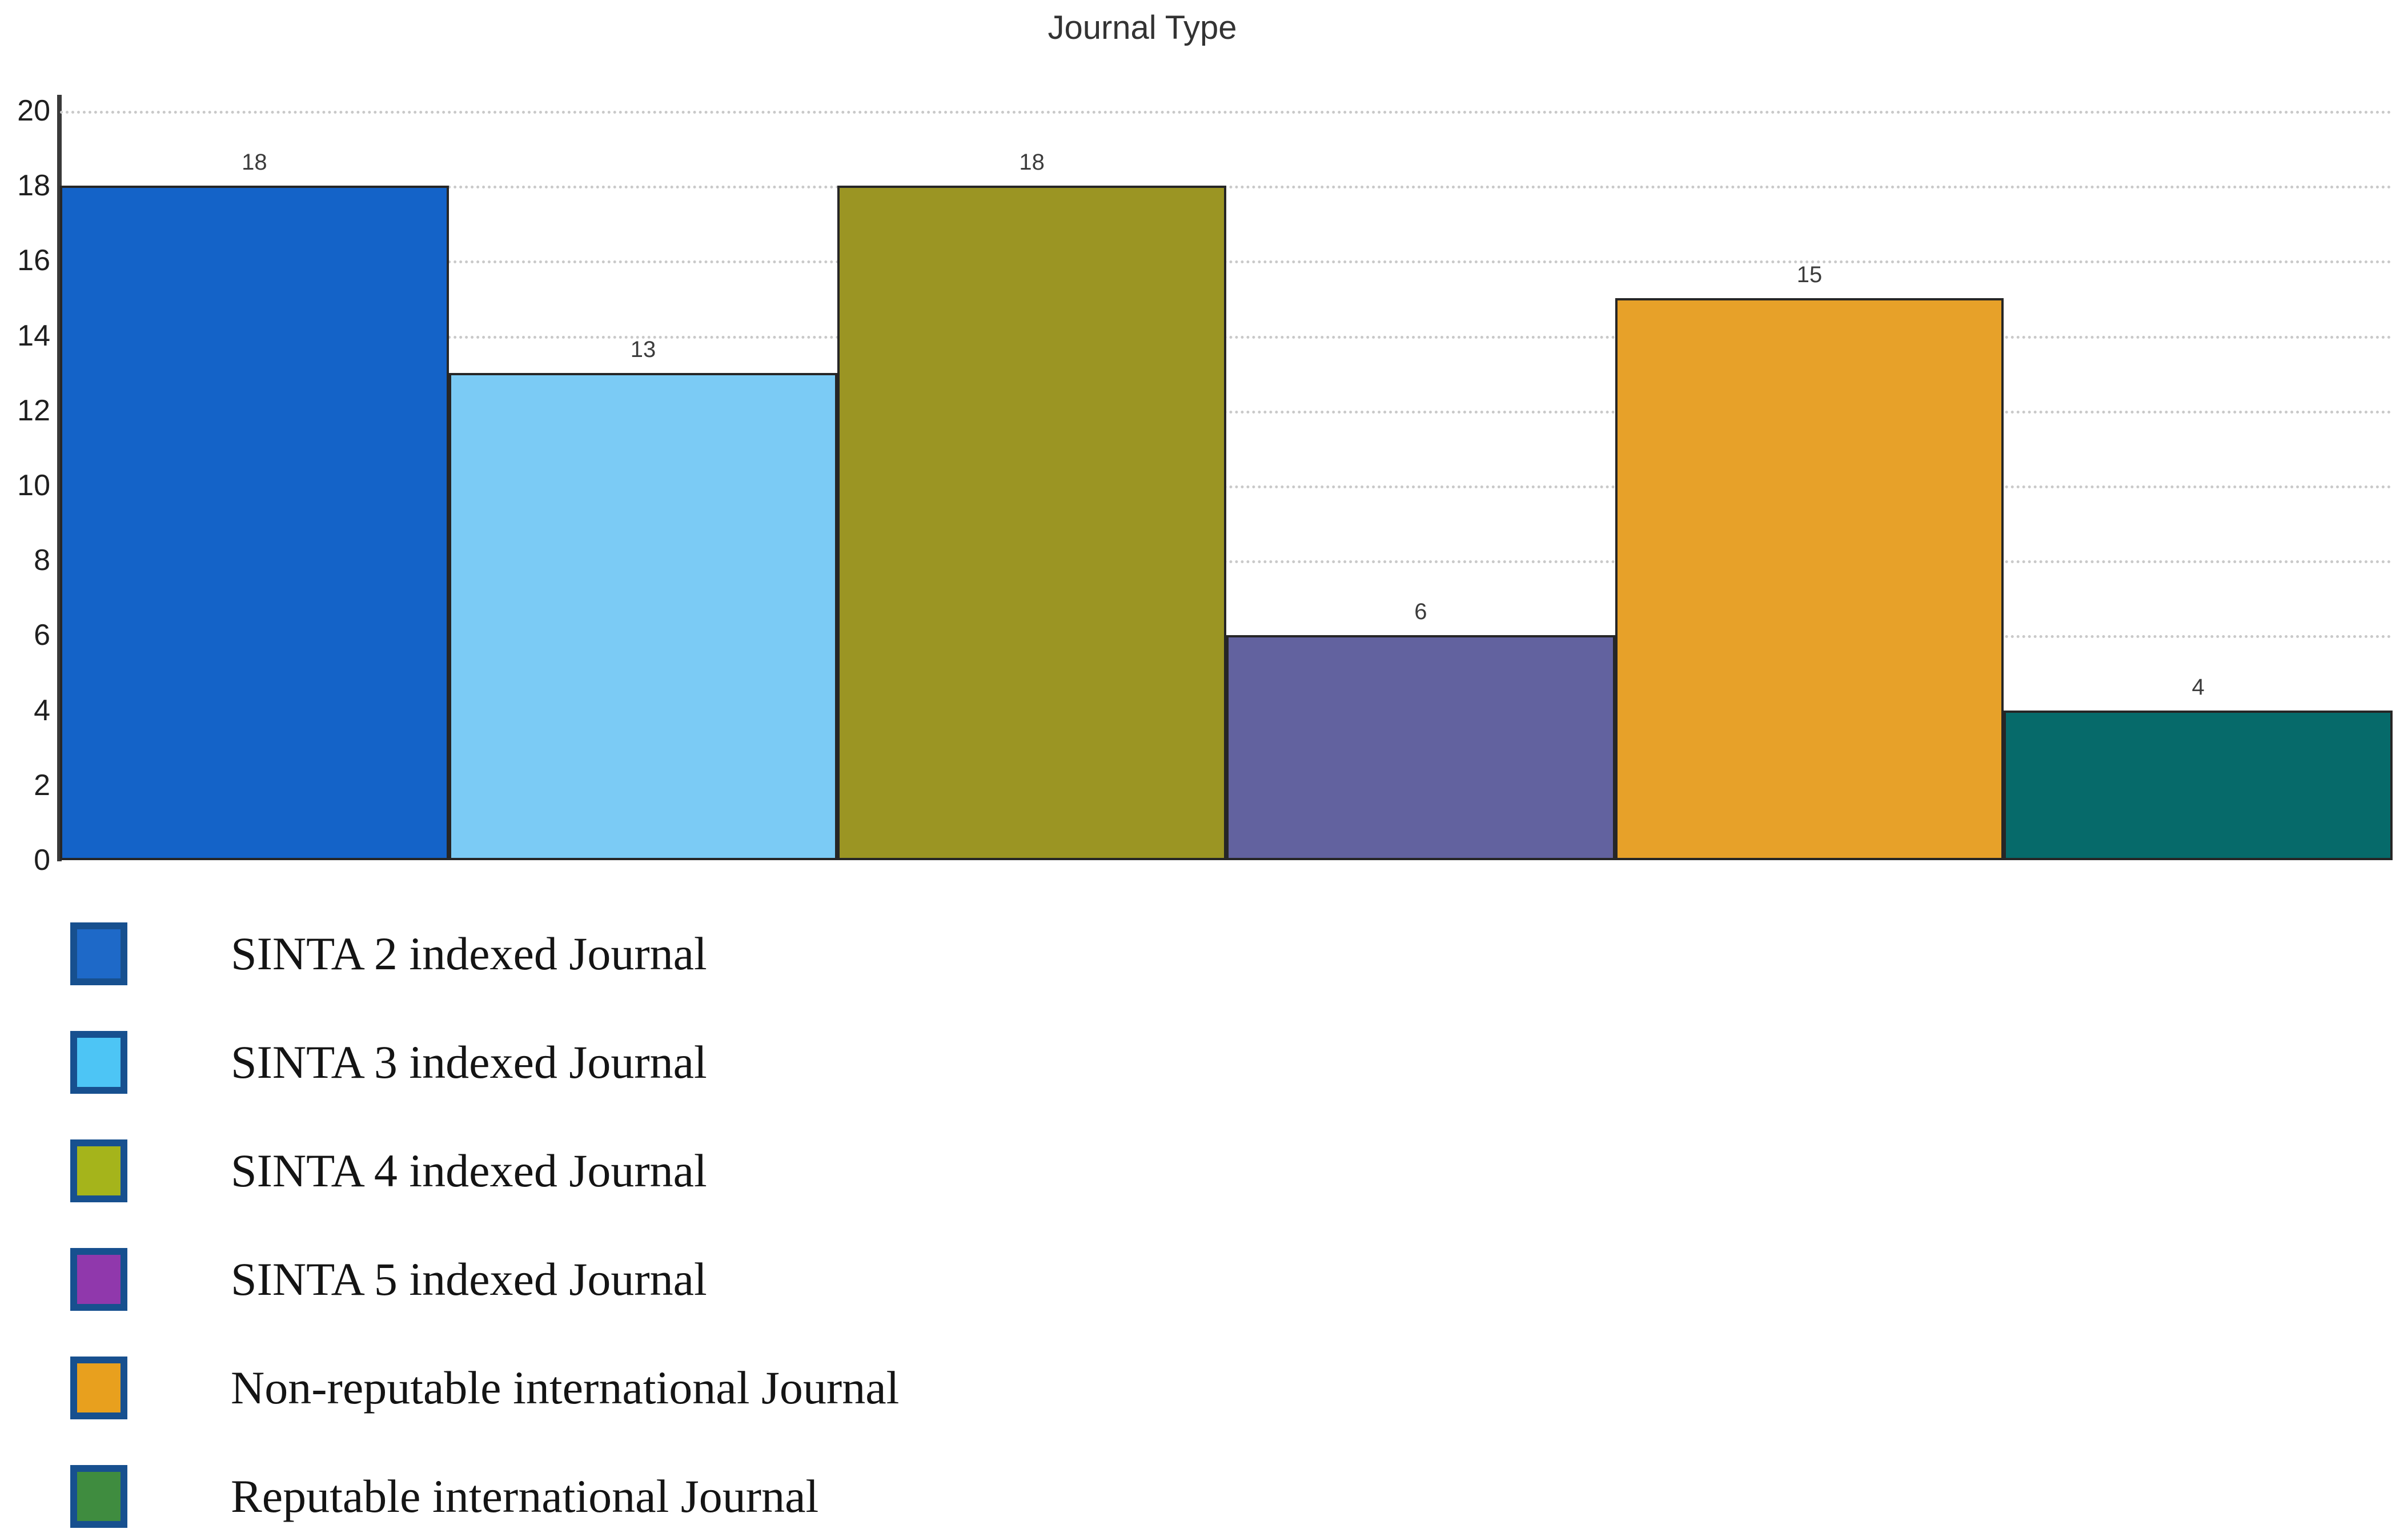 Image resolution: width=2408 pixels, height=1533 pixels. I want to click on y-tick-label-4: 4, so click(42, 710).